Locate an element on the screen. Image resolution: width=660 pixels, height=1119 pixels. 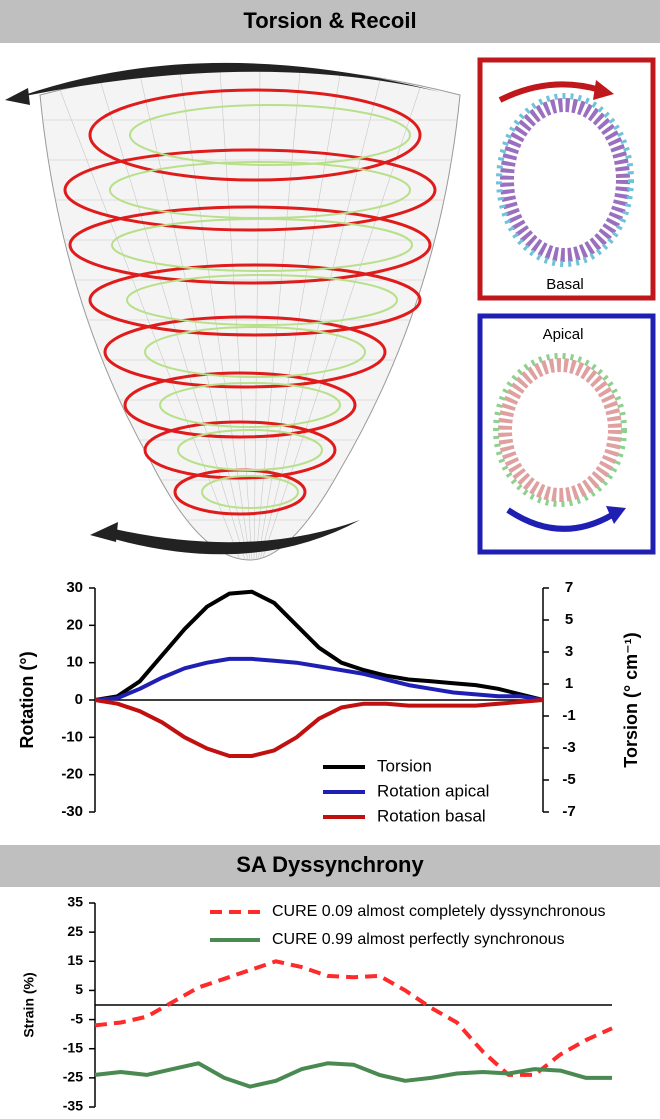
y2-tick-label: 5 is located at coordinates (569, 619).